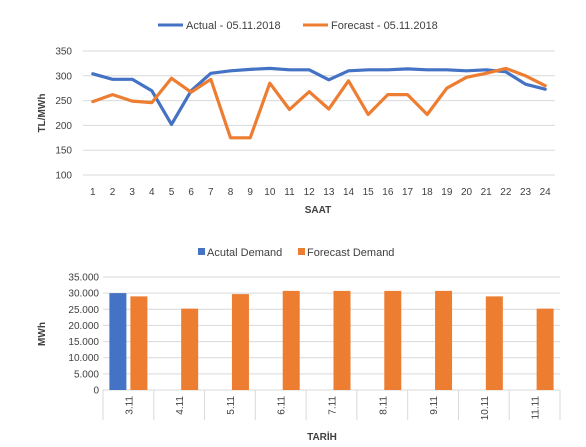  I want to click on line-chart-x-axis-title: SAAT, so click(318, 210).